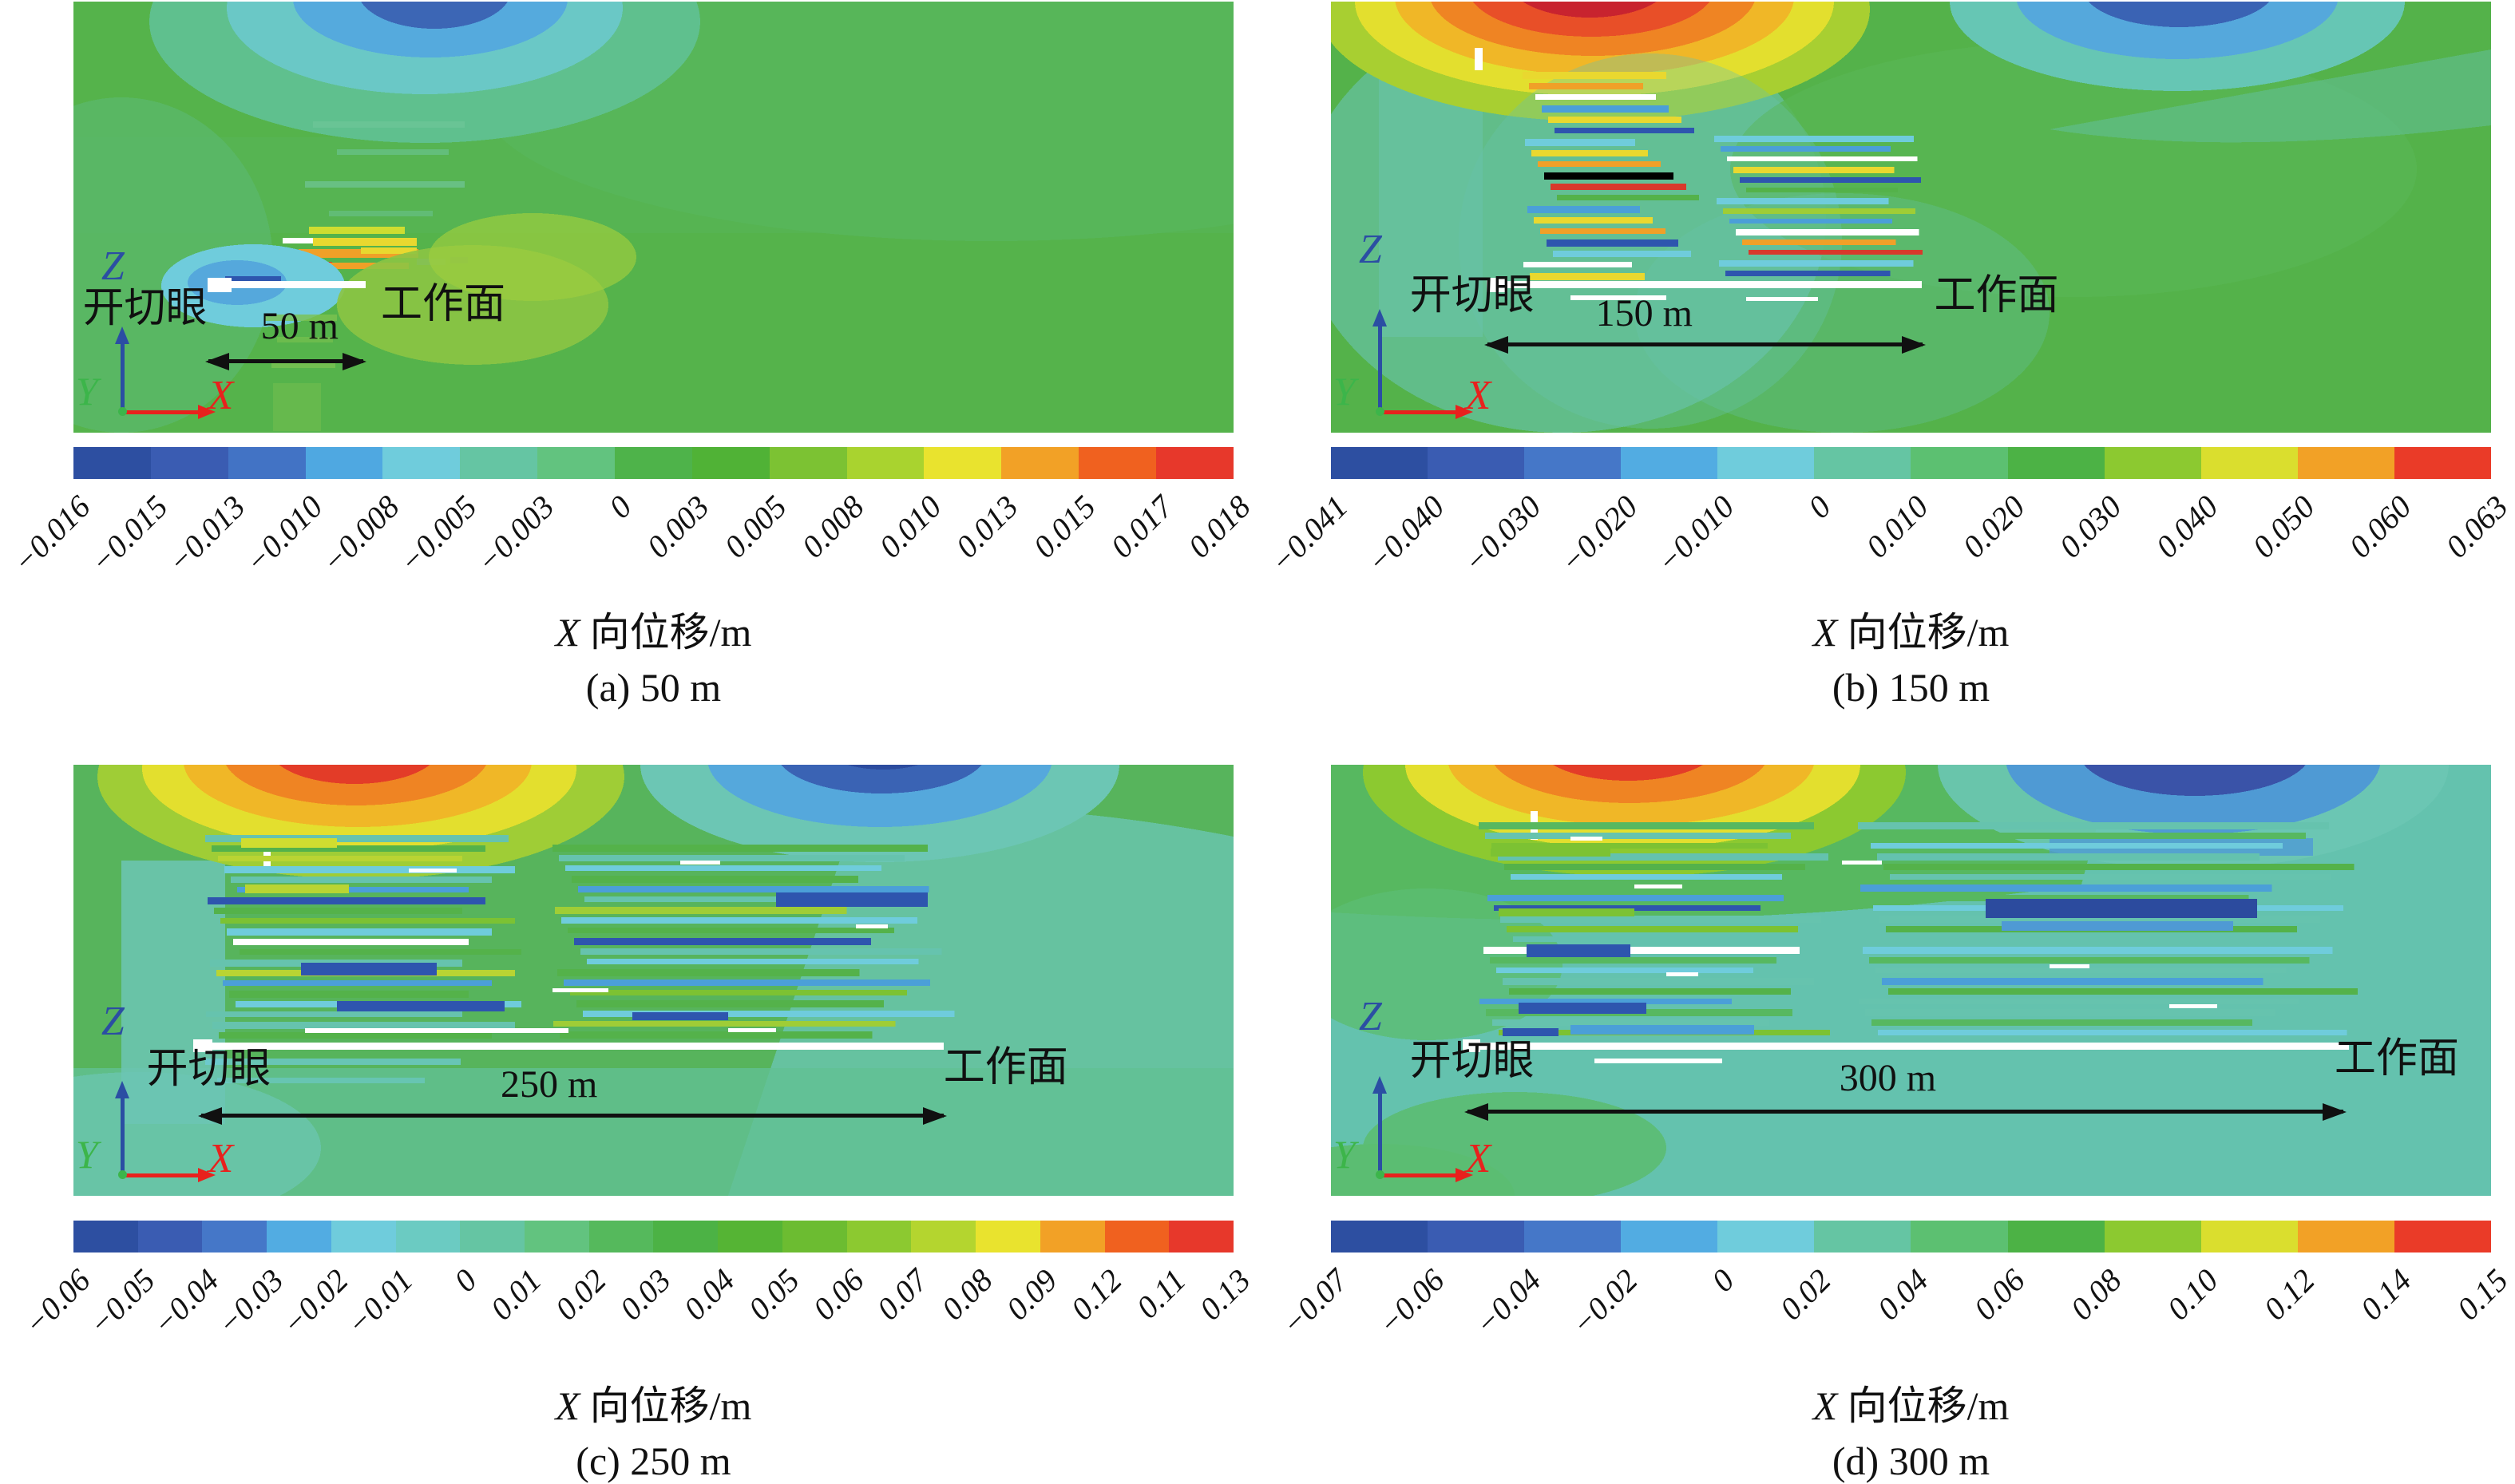 Image resolution: width=2515 pixels, height=1484 pixels. Describe the element at coordinates (653, 632) in the screenshot. I see `colorbar-title: X 向位移/m` at that location.